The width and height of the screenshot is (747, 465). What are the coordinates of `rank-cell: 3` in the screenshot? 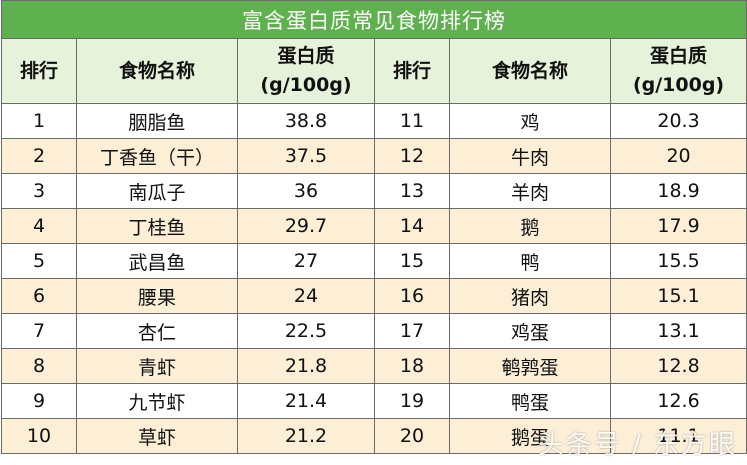 It's located at (39, 191).